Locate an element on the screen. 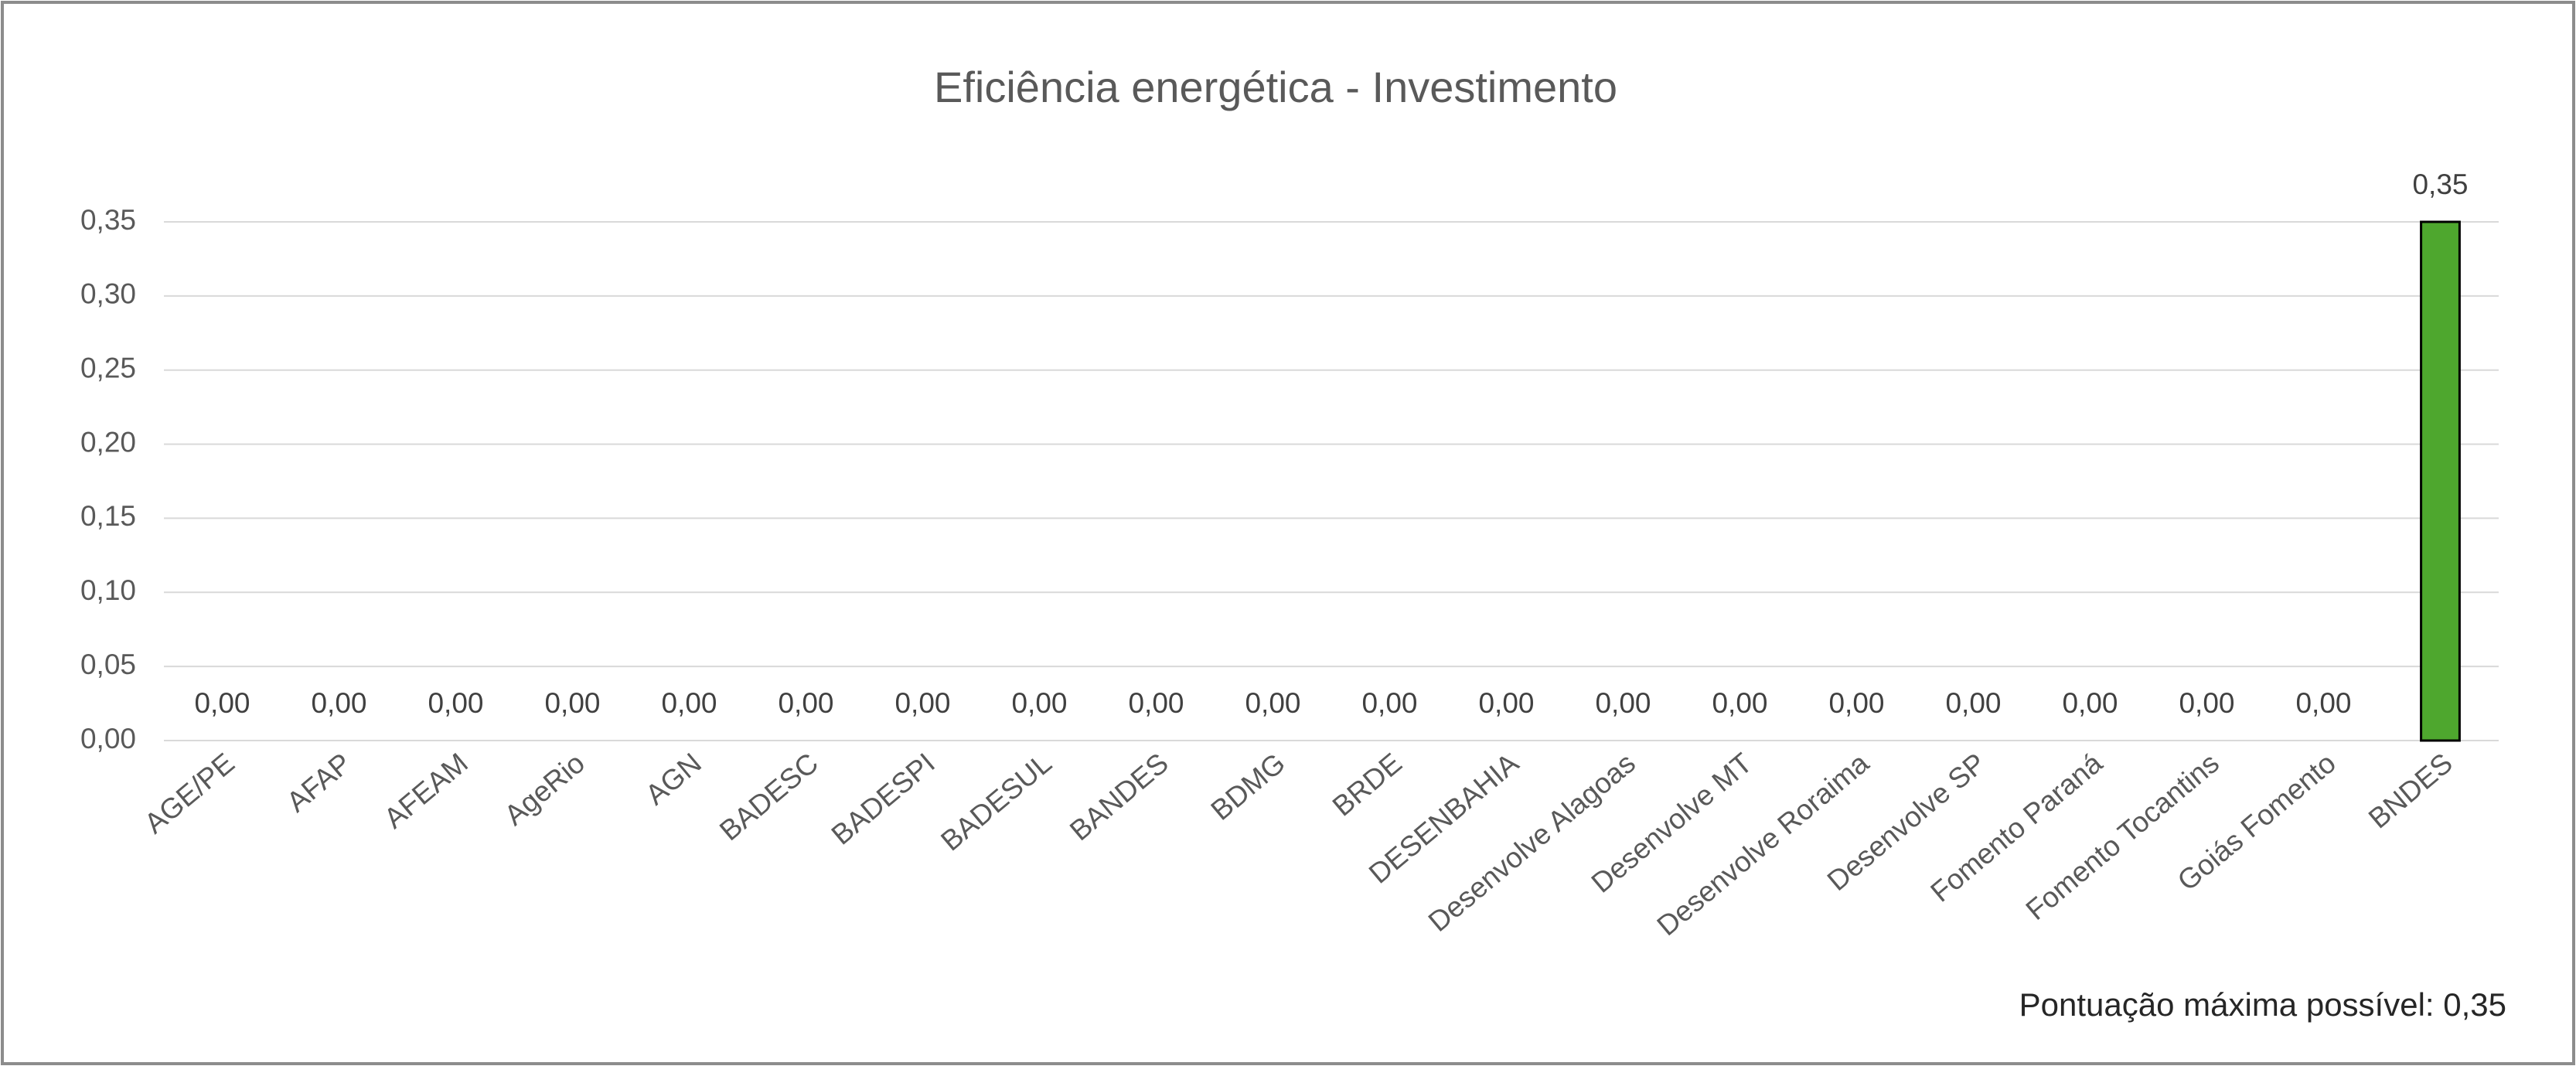  y-tick-label: 0,30 is located at coordinates (108, 294).